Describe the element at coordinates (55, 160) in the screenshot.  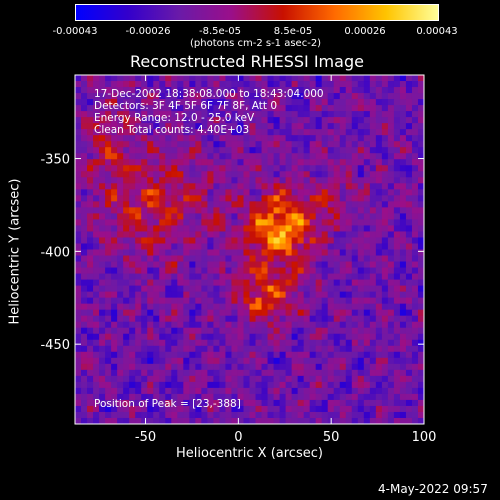
I see `y-tick-label: -350` at that location.